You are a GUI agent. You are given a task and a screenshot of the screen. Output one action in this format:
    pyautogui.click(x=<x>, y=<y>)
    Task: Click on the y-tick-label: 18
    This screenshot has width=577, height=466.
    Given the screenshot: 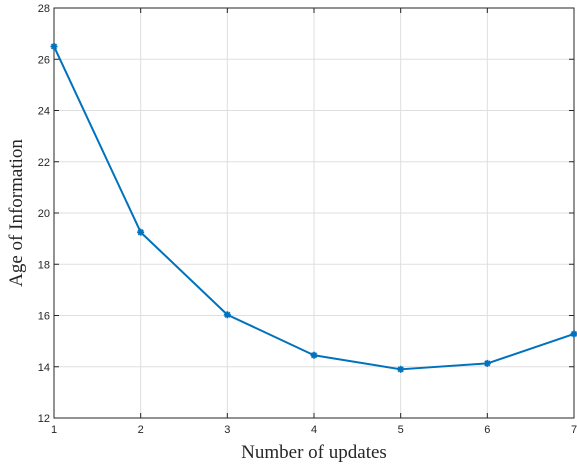 What is the action you would take?
    pyautogui.click(x=44, y=265)
    